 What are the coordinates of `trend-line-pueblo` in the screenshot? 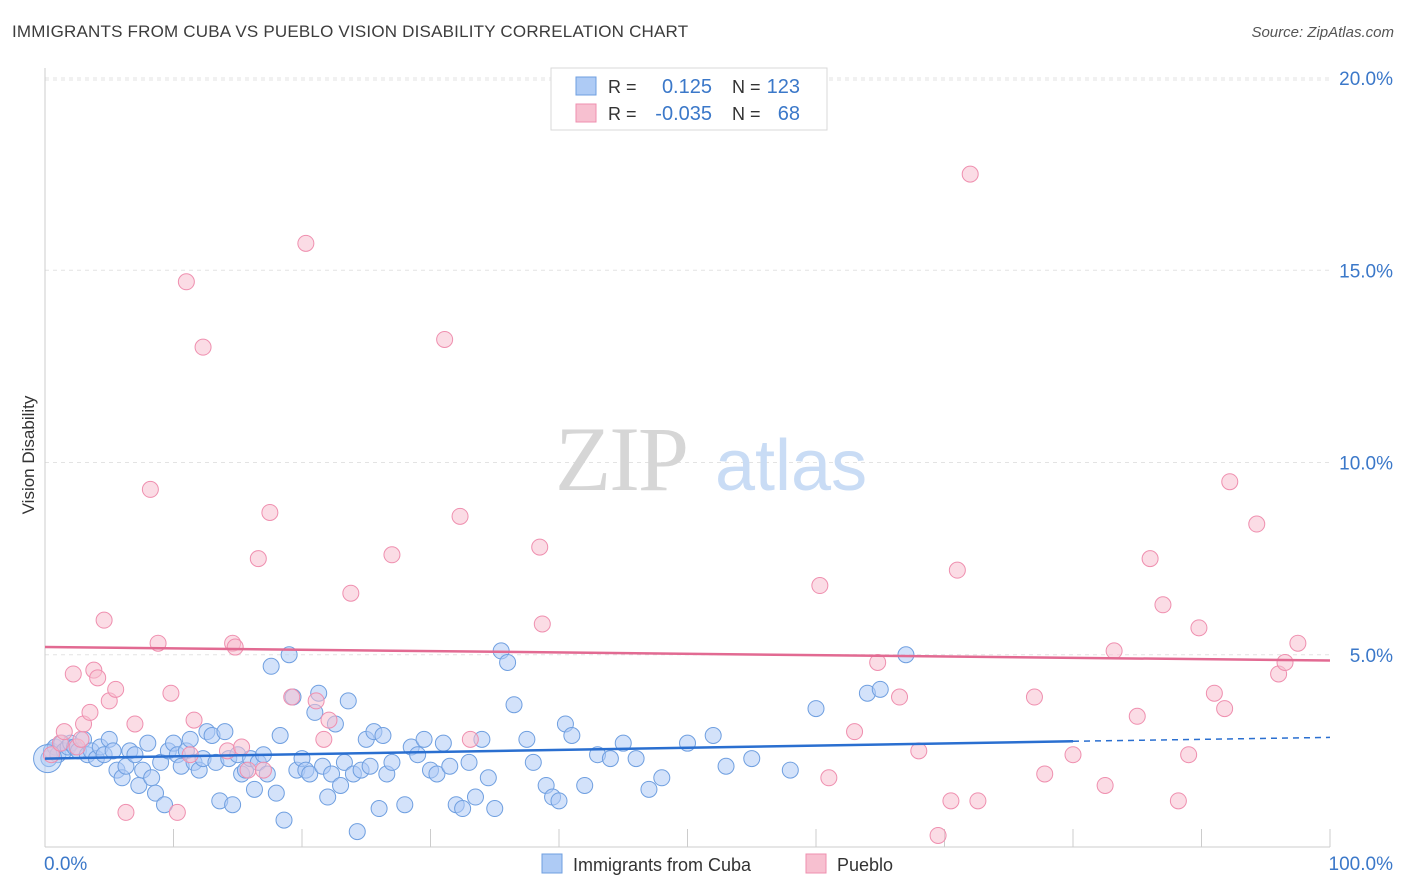 It's located at (687, 653).